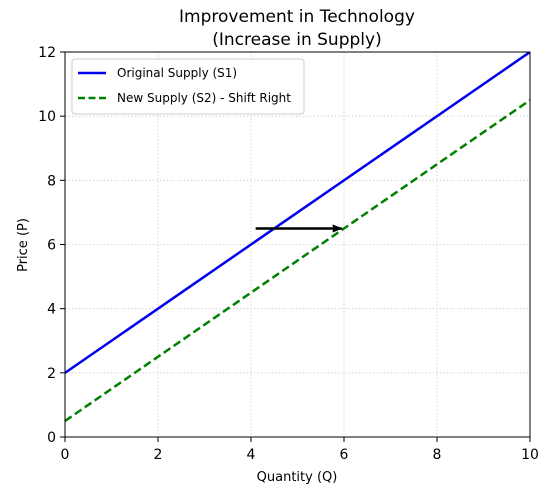  Describe the element at coordinates (297, 477) in the screenshot. I see `x-axis-label: Quantity (Q)` at that location.